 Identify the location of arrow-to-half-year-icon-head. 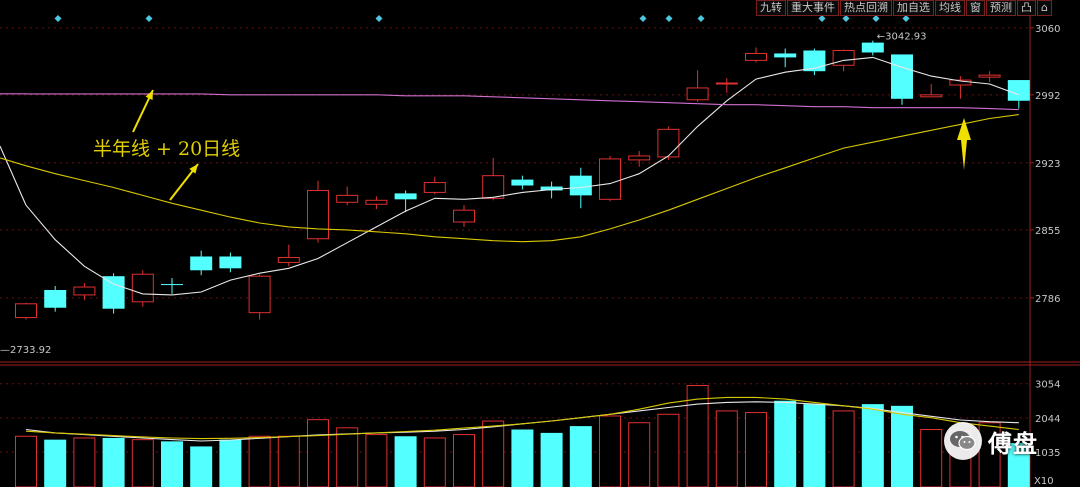
(149, 95).